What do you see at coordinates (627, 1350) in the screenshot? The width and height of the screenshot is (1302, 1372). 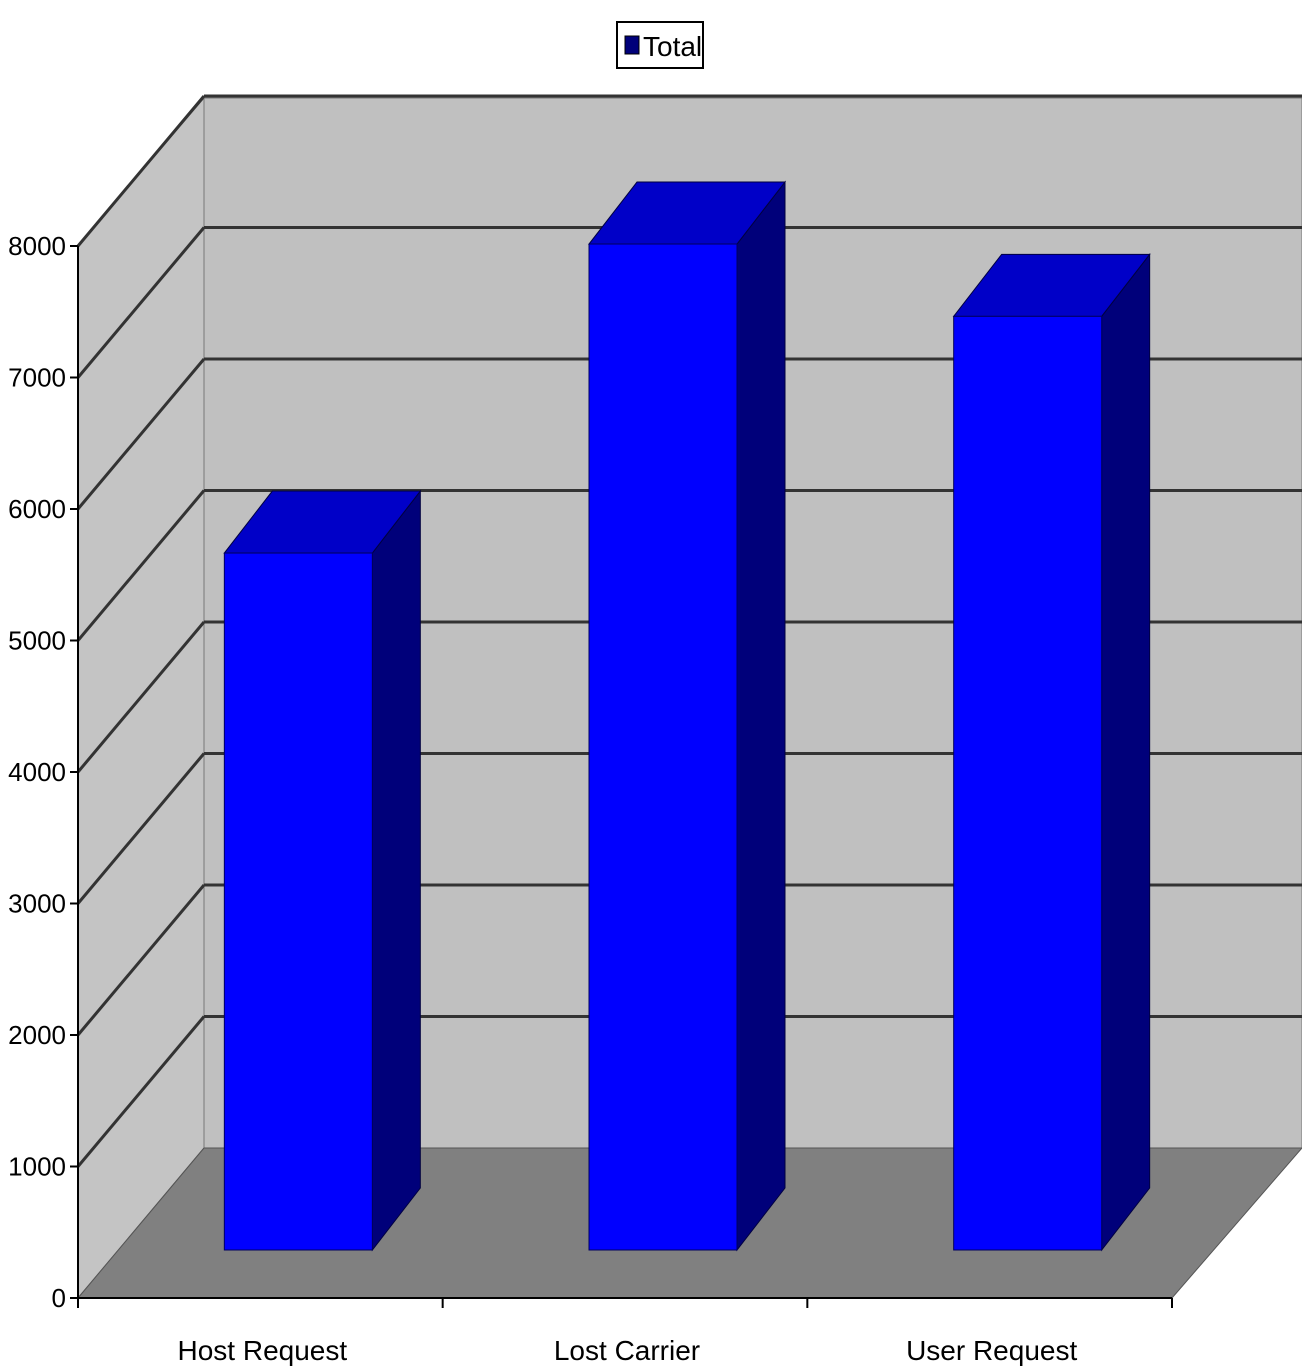 I see `x-tick-label: Lost Carrier` at bounding box center [627, 1350].